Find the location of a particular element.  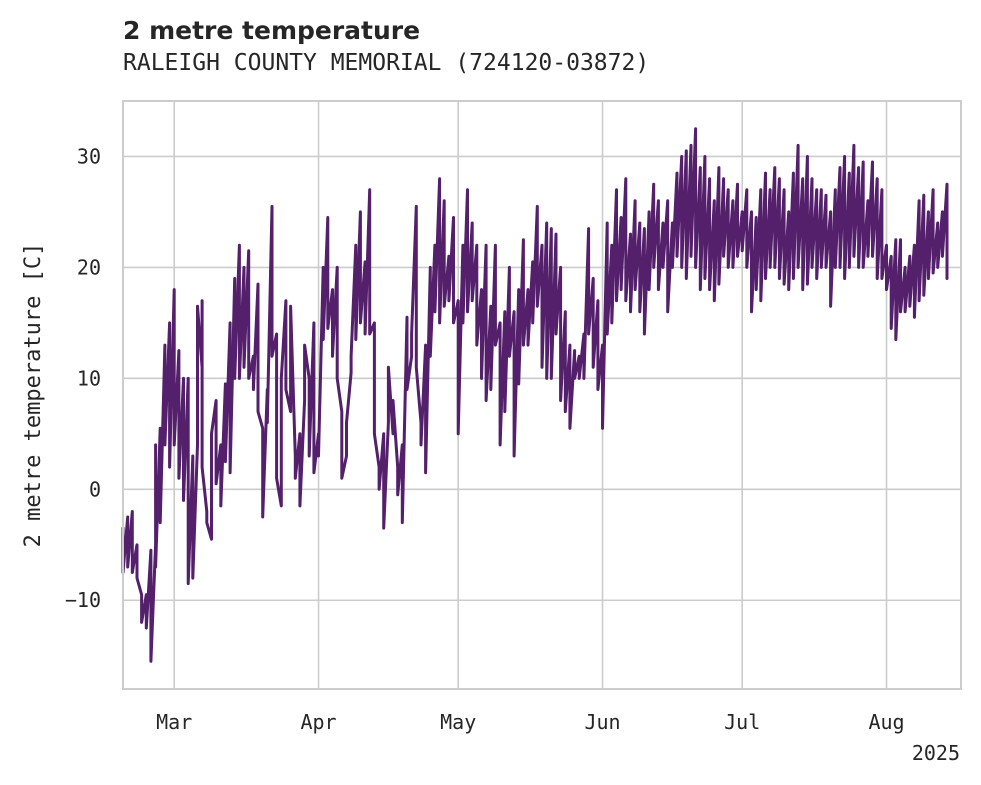

x-axis-ticks: Mar Apr May Jun Jul Aug is located at coordinates (530, 722).